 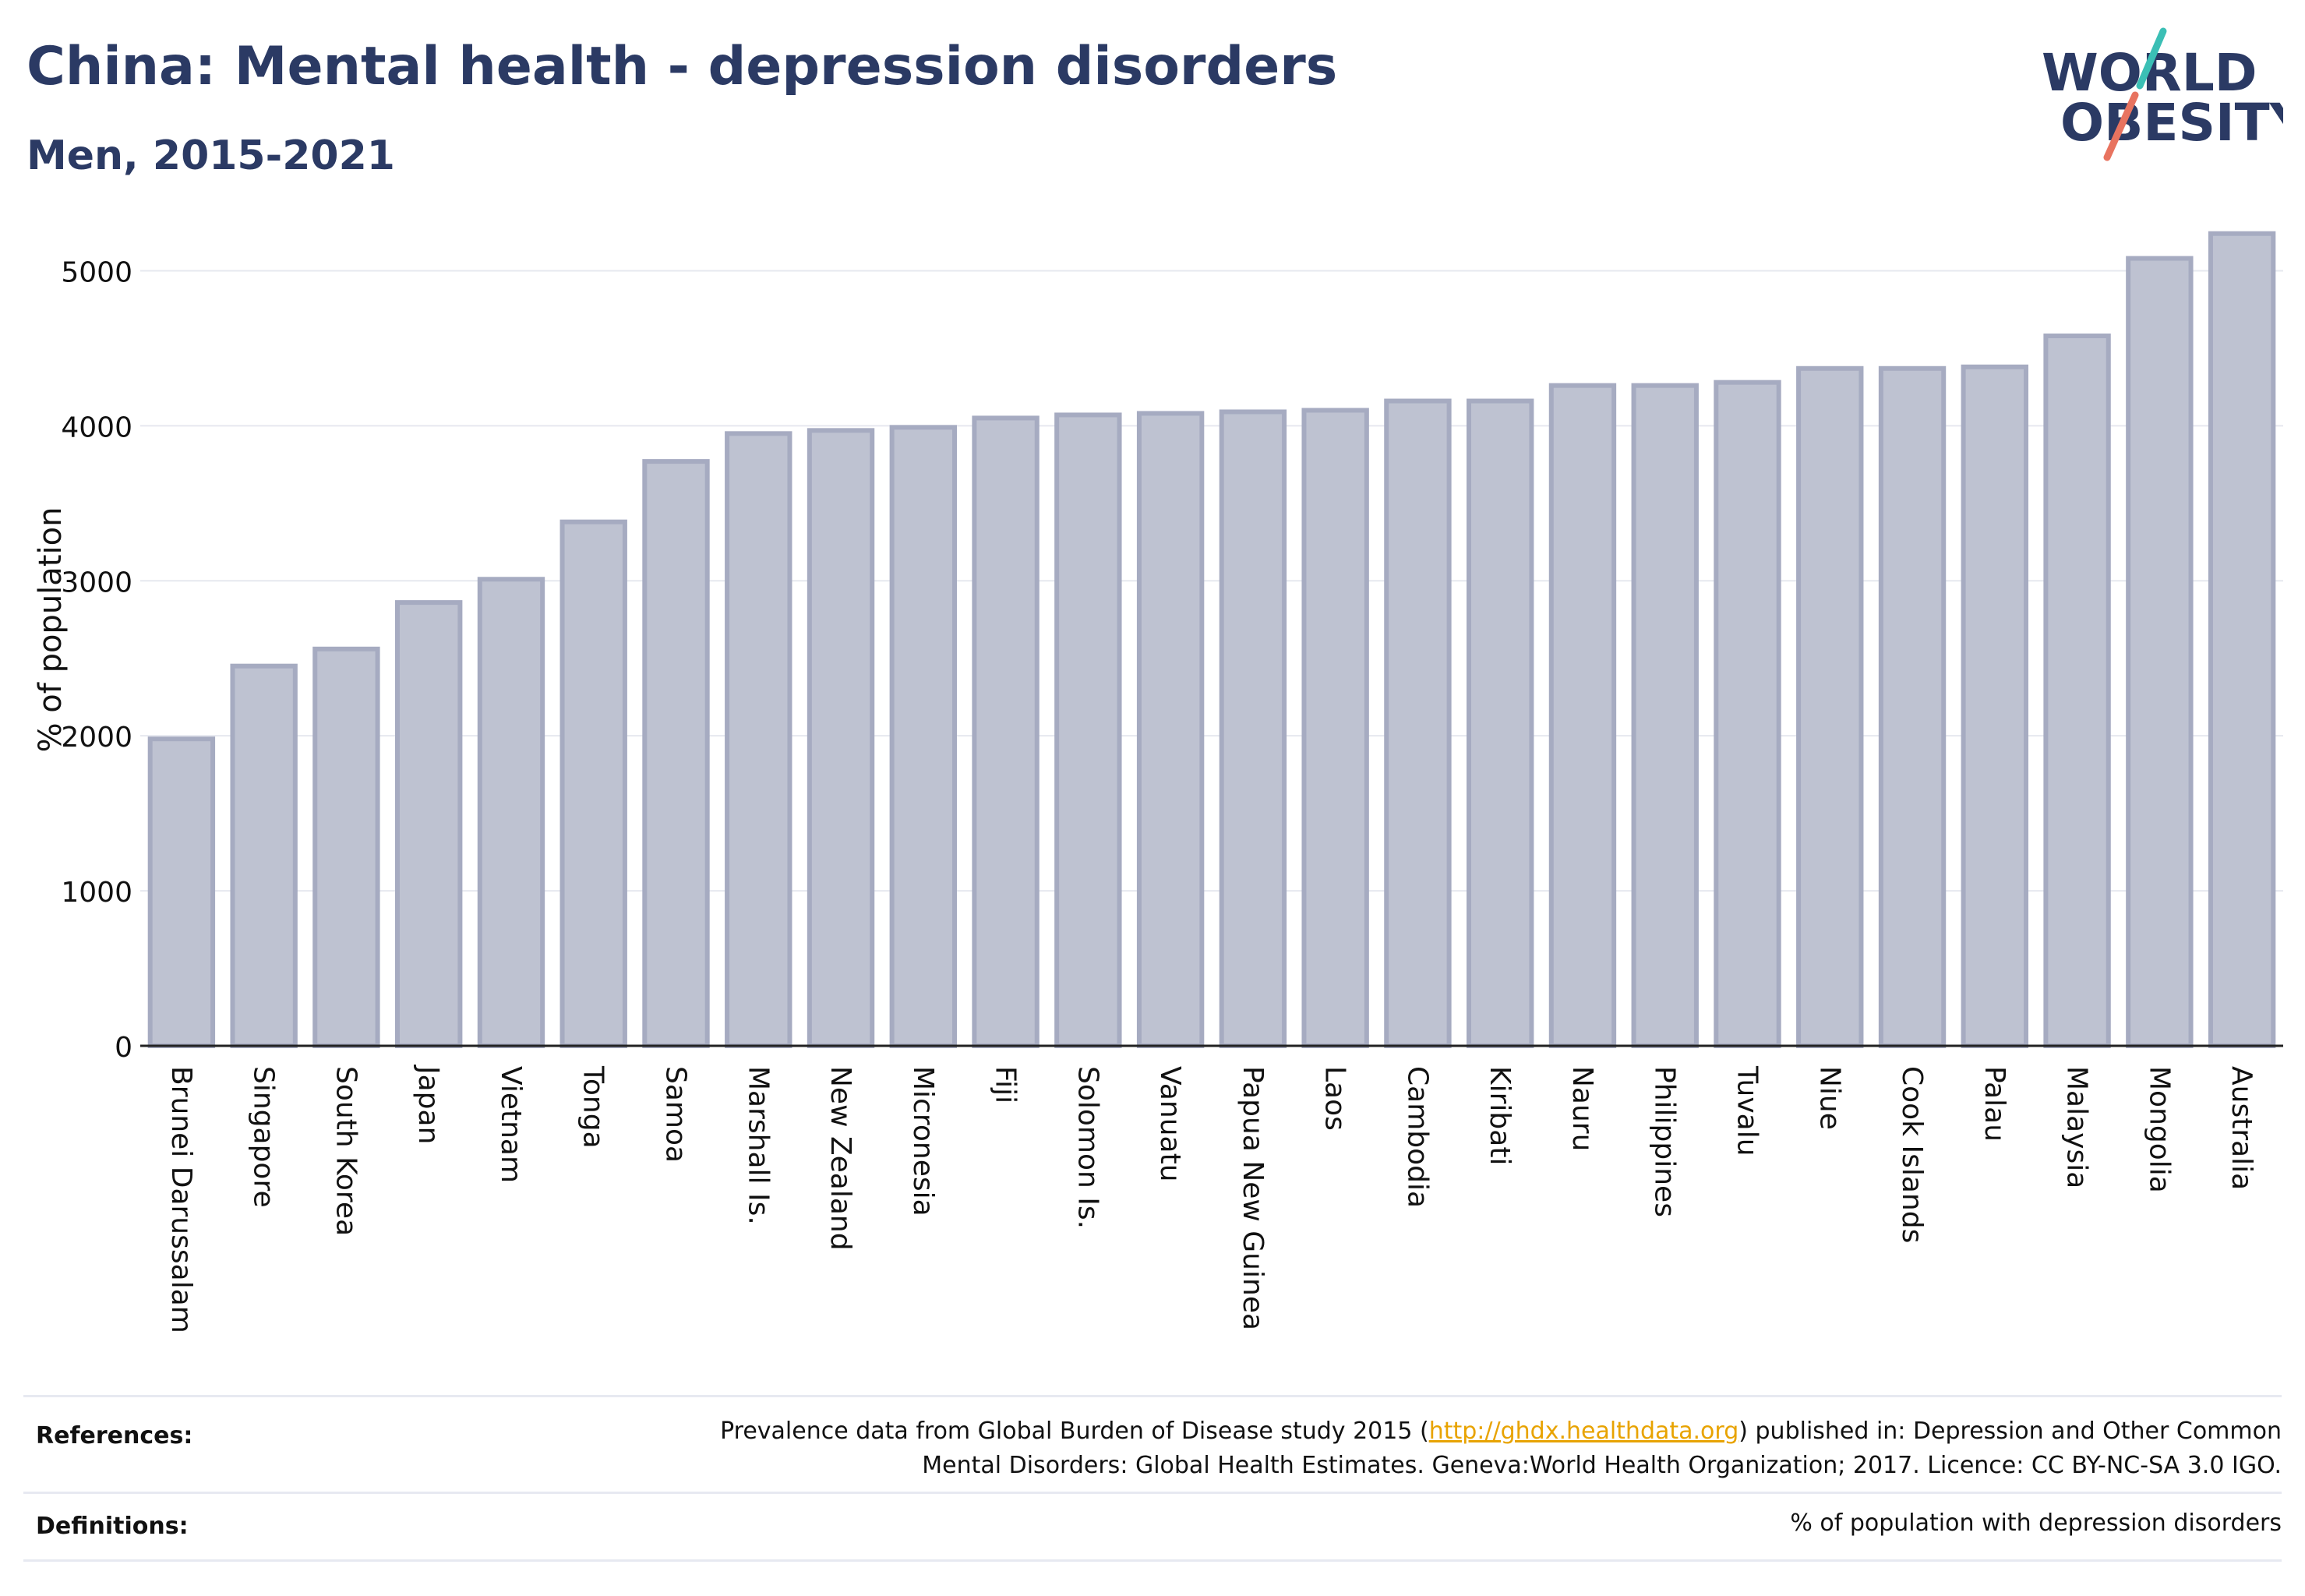 I want to click on world-obesity-logo: WORLD OBESITY, so click(x=2162, y=94).